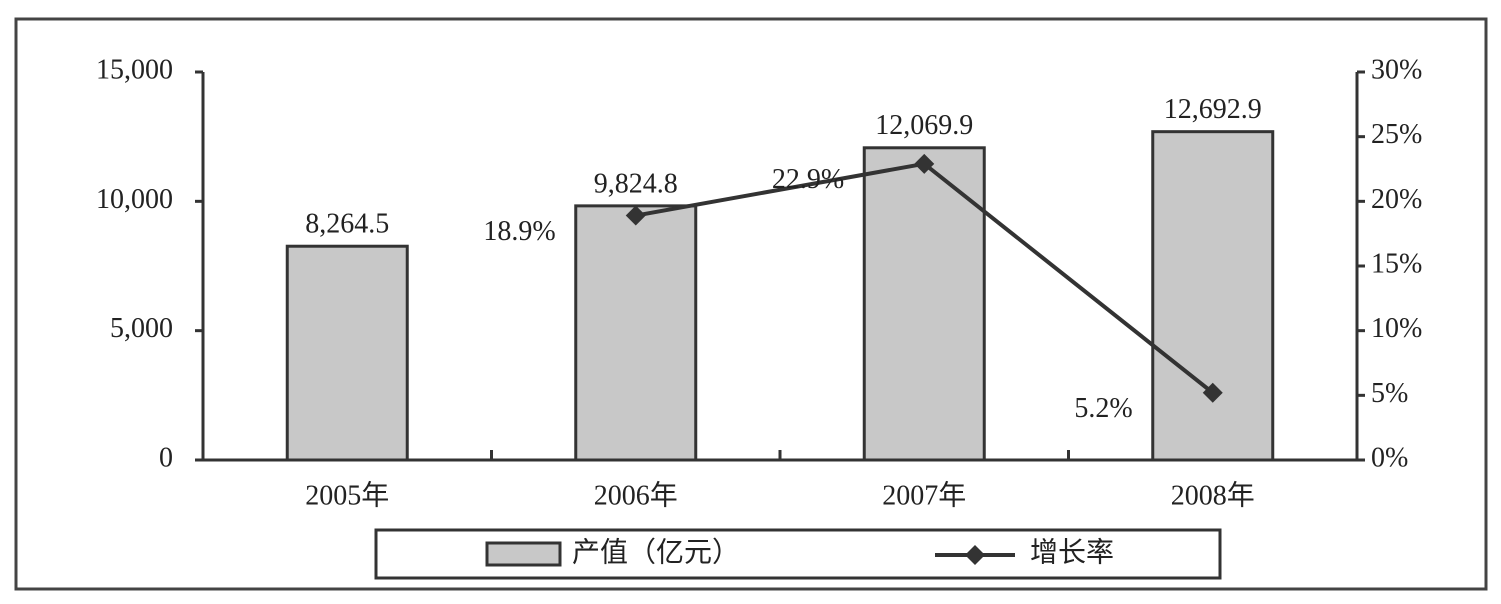 This screenshot has height=604, width=1501. I want to click on x-tick-label: 2008年, so click(1213, 495).